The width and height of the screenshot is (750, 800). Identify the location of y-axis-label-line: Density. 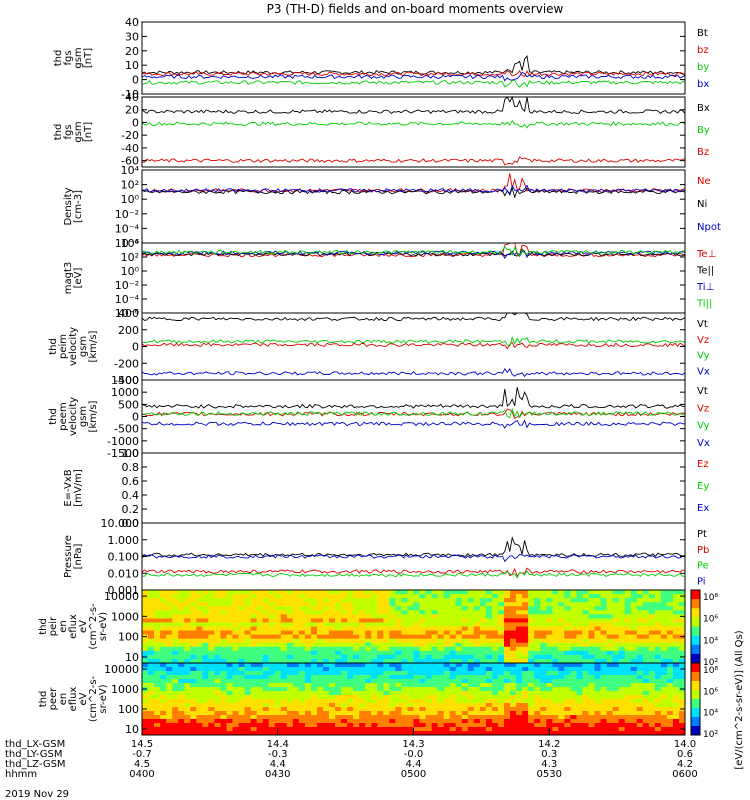
(68, 206).